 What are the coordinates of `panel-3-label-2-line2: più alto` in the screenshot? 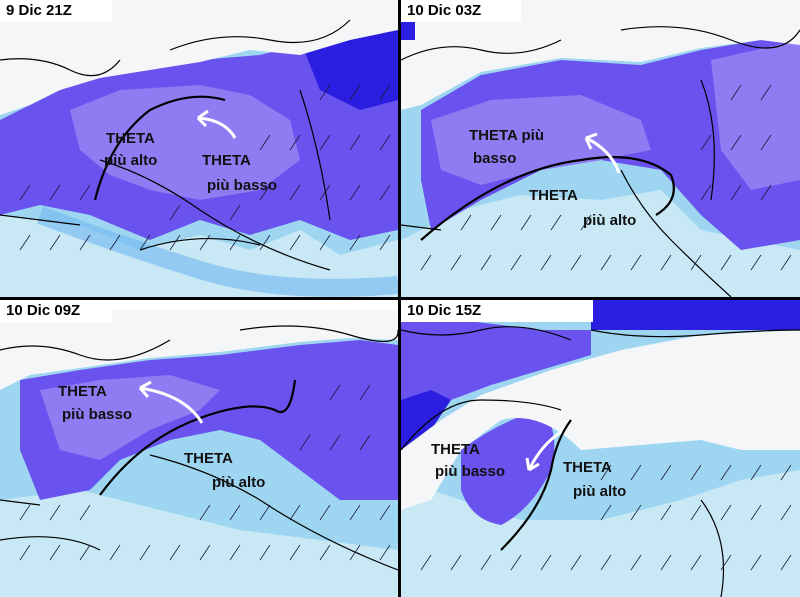 It's located at (238, 482).